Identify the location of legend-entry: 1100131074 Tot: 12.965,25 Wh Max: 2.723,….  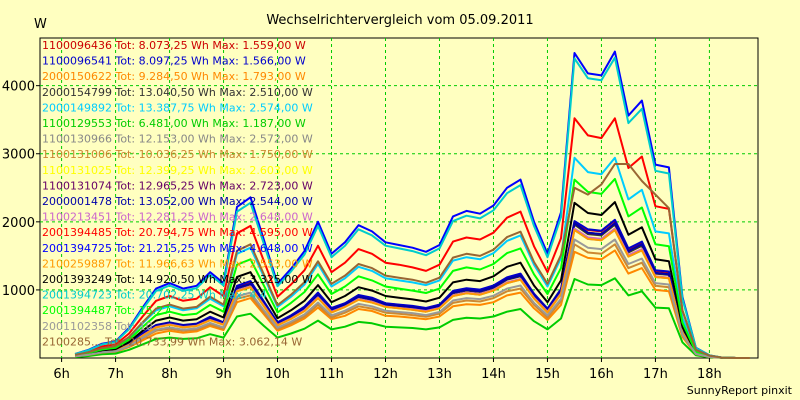
(177, 185).